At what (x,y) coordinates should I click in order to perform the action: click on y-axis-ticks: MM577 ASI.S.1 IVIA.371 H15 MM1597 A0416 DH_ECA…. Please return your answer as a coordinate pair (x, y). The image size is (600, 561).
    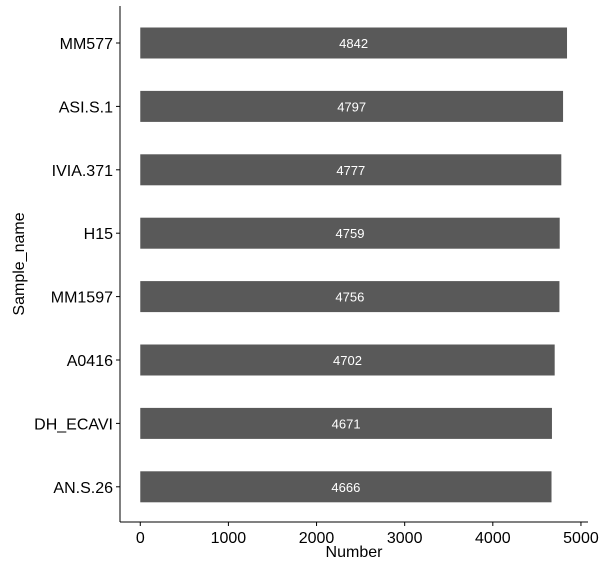
    Looking at the image, I should click on (77, 266).